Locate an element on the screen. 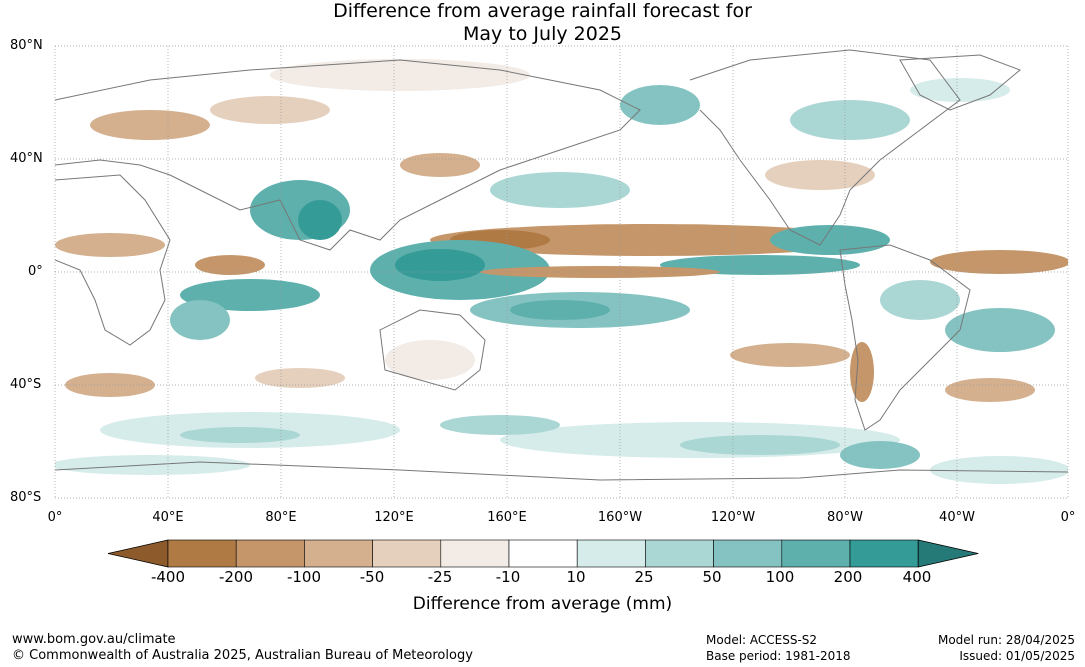 This screenshot has width=1085, height=667. cb-label-8: 50 is located at coordinates (712, 577).